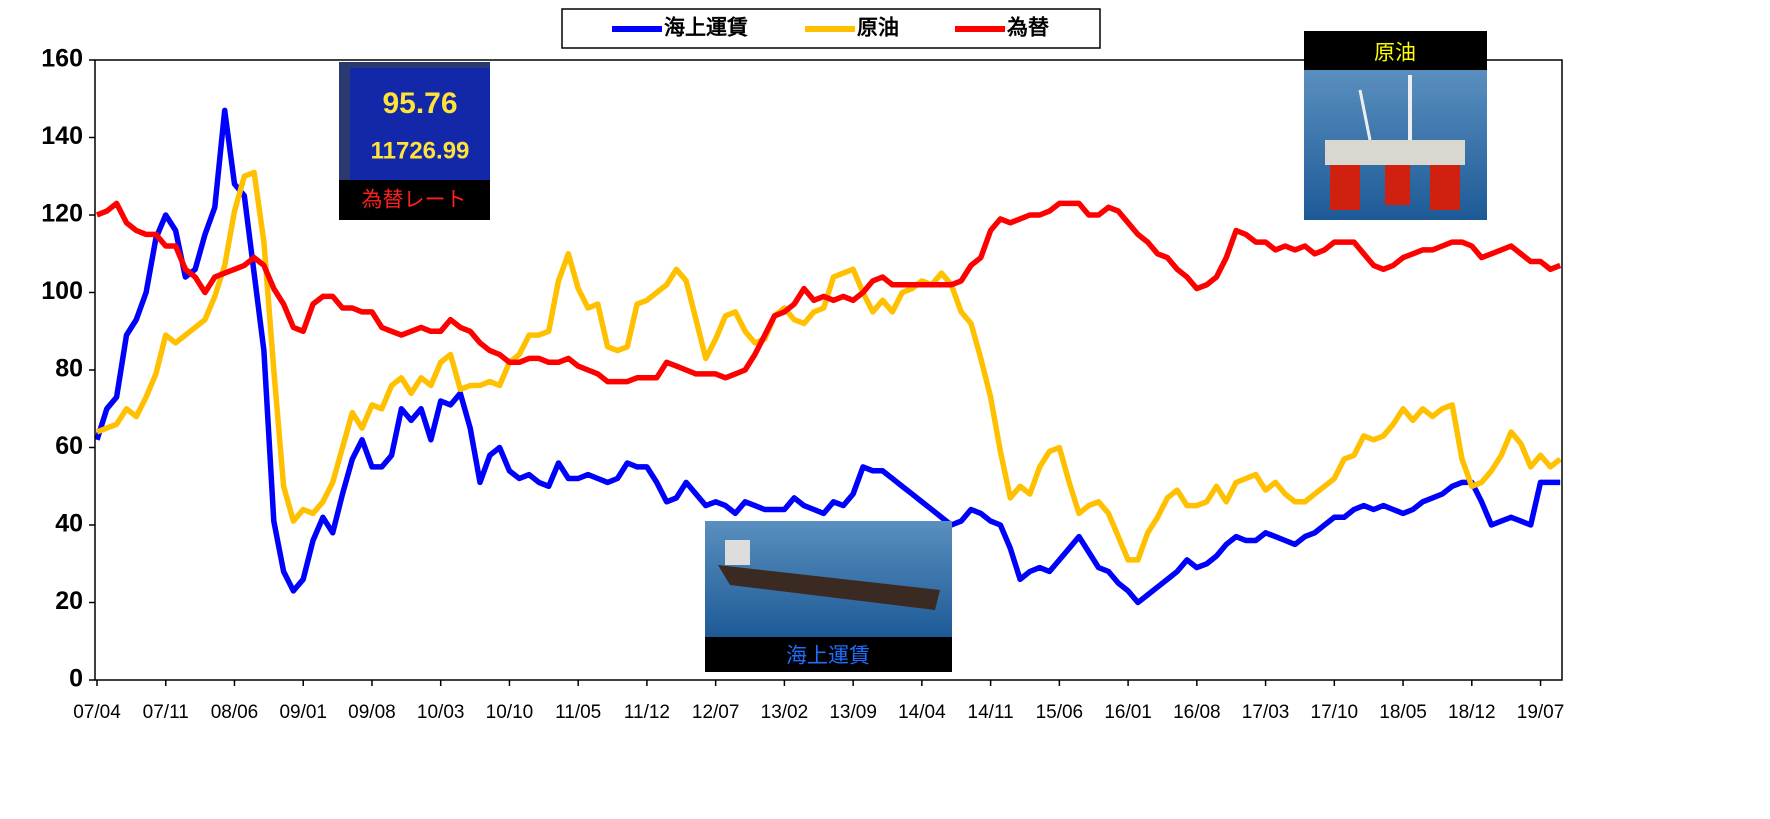 The width and height of the screenshot is (1770, 819). I want to click on x-tick-label: 11/05, so click(578, 712).